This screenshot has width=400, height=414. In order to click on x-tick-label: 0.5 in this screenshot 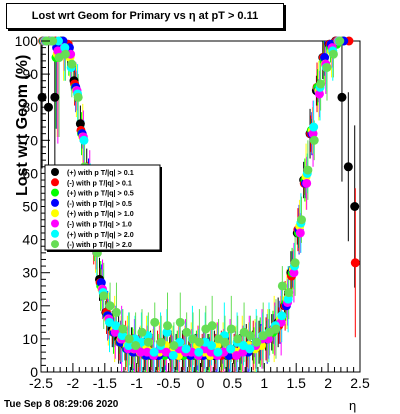, I will do `click(233, 383)`.